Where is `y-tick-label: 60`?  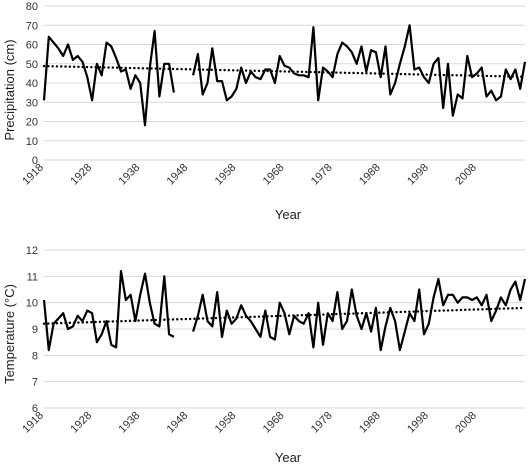 y-tick-label: 60 is located at coordinates (32, 46).